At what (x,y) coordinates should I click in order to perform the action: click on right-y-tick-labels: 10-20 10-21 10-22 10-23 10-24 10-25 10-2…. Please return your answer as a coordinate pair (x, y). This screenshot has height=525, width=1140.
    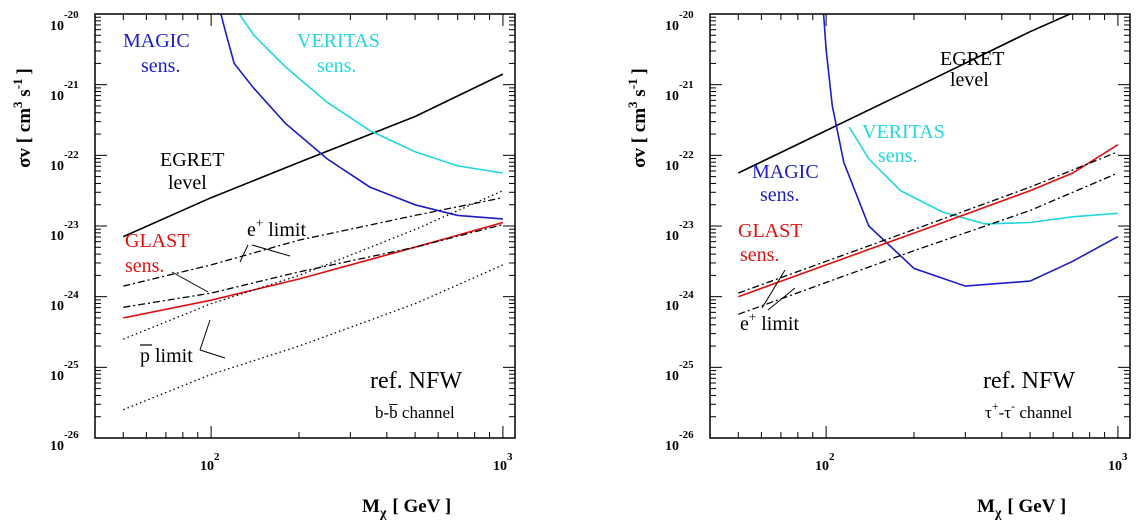
    Looking at the image, I should click on (679, 231).